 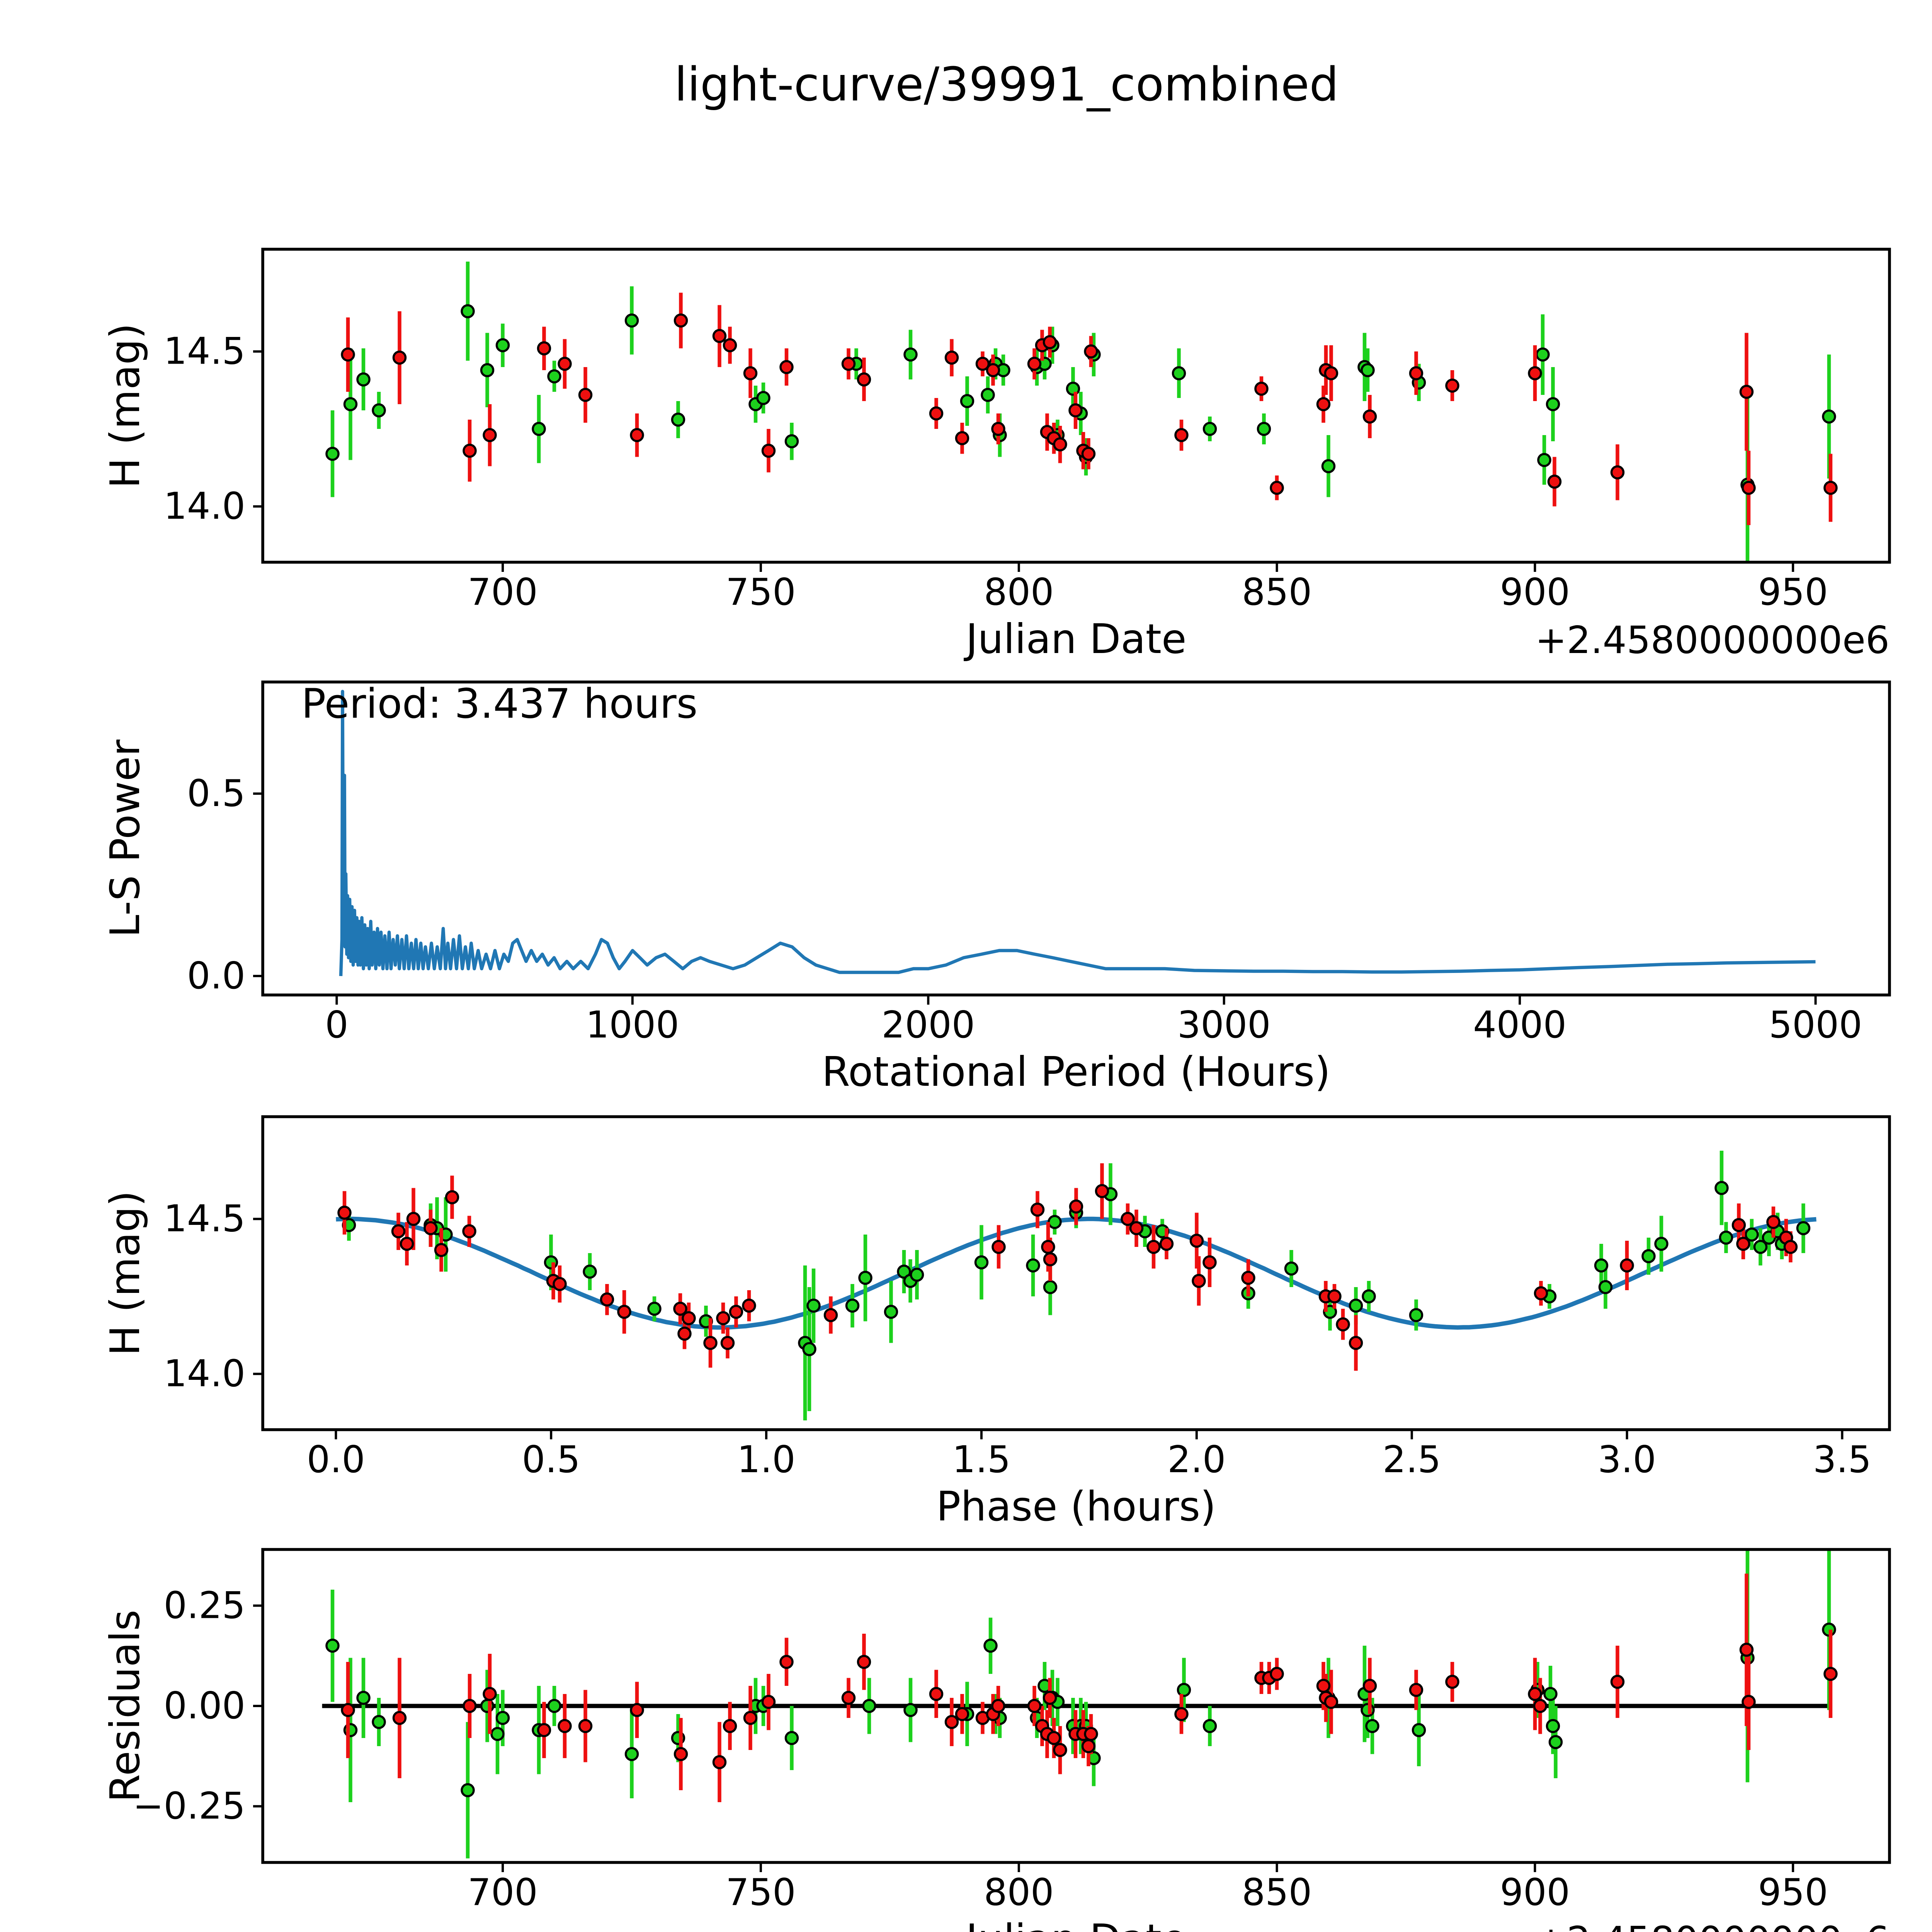 I want to click on x-tick-label: 1000, so click(x=632, y=1025).